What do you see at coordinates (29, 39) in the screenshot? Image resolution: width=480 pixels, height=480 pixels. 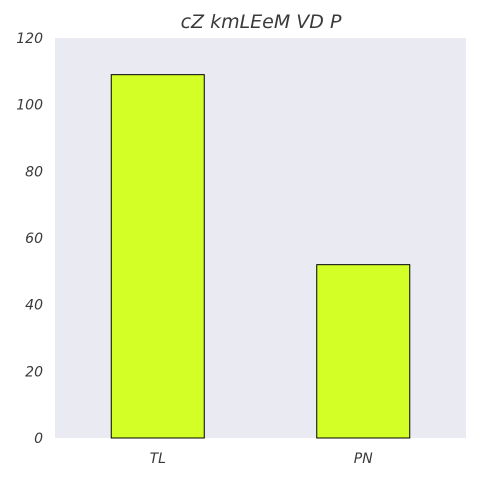 I see `y-tick-label: 120` at bounding box center [29, 39].